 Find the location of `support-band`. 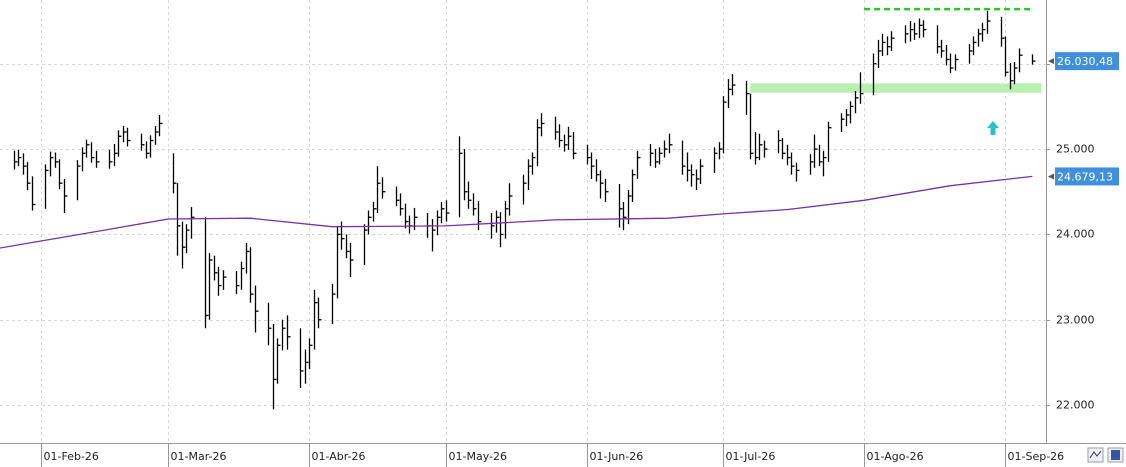

support-band is located at coordinates (896, 88).